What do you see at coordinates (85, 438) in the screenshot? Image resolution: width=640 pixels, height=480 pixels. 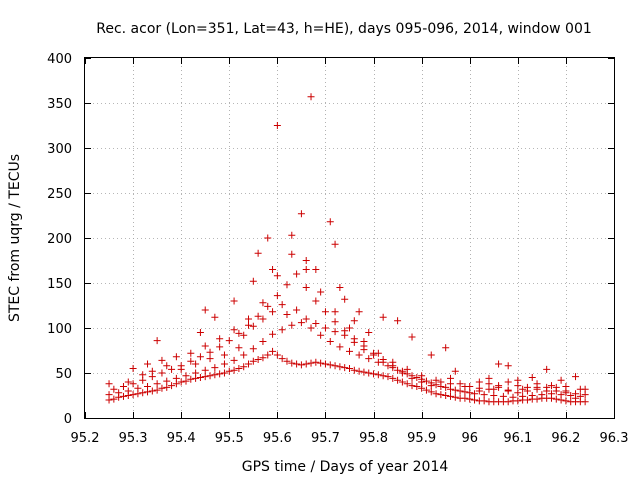 I see `x-tick-label: 95.2` at bounding box center [85, 438].